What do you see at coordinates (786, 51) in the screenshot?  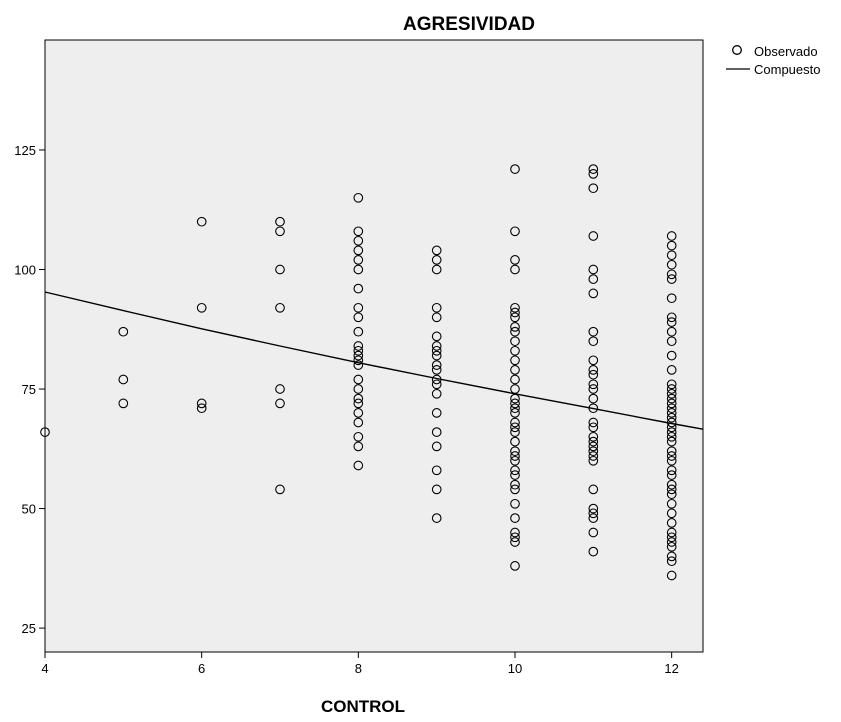 I see `legend-label-observado: Observado` at bounding box center [786, 51].